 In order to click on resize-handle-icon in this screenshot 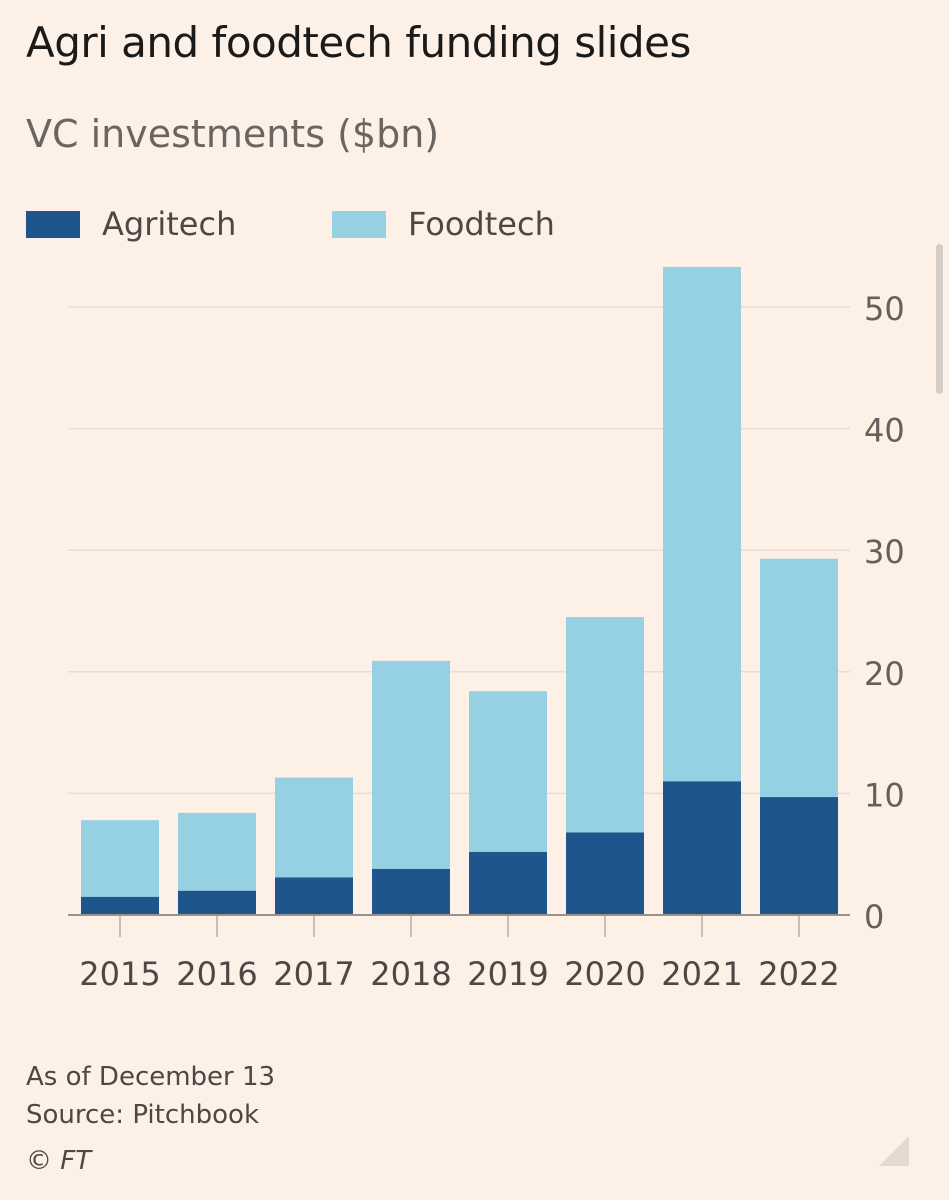, I will do `click(894, 1151)`.